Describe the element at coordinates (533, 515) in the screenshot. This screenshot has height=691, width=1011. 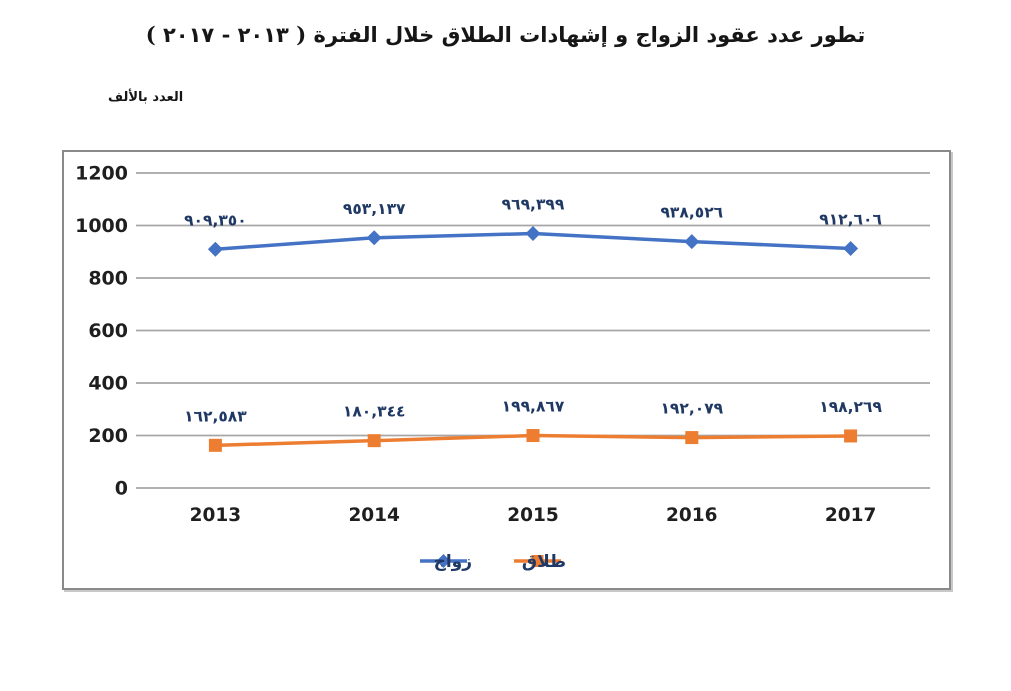
I see `x-axis-tick-label: 2015` at that location.